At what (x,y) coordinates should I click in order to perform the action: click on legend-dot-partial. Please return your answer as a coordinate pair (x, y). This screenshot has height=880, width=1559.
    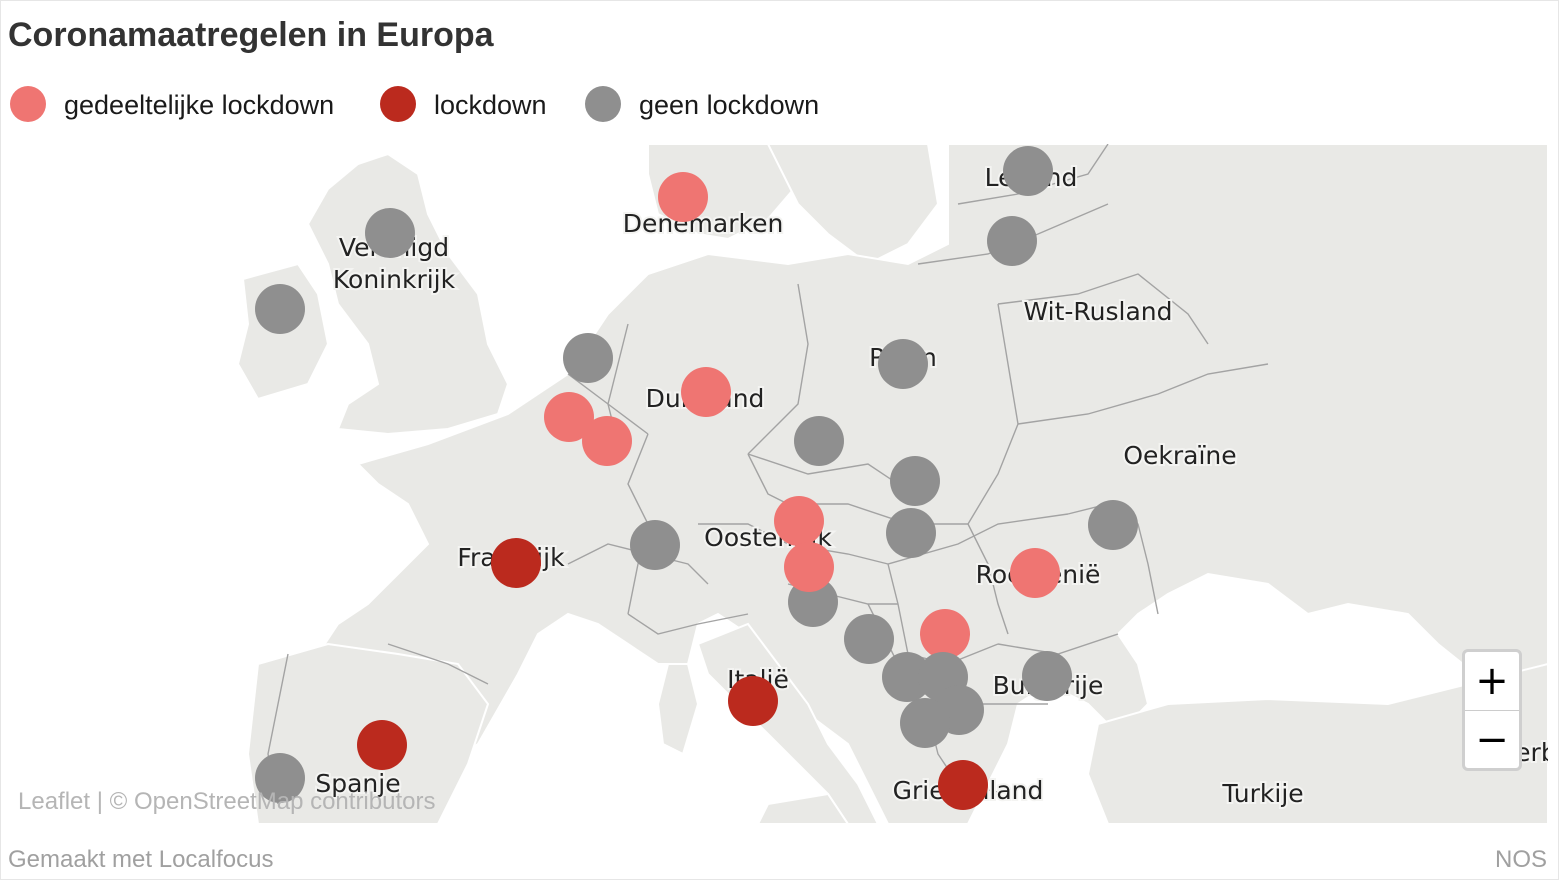
    Looking at the image, I should click on (28, 104).